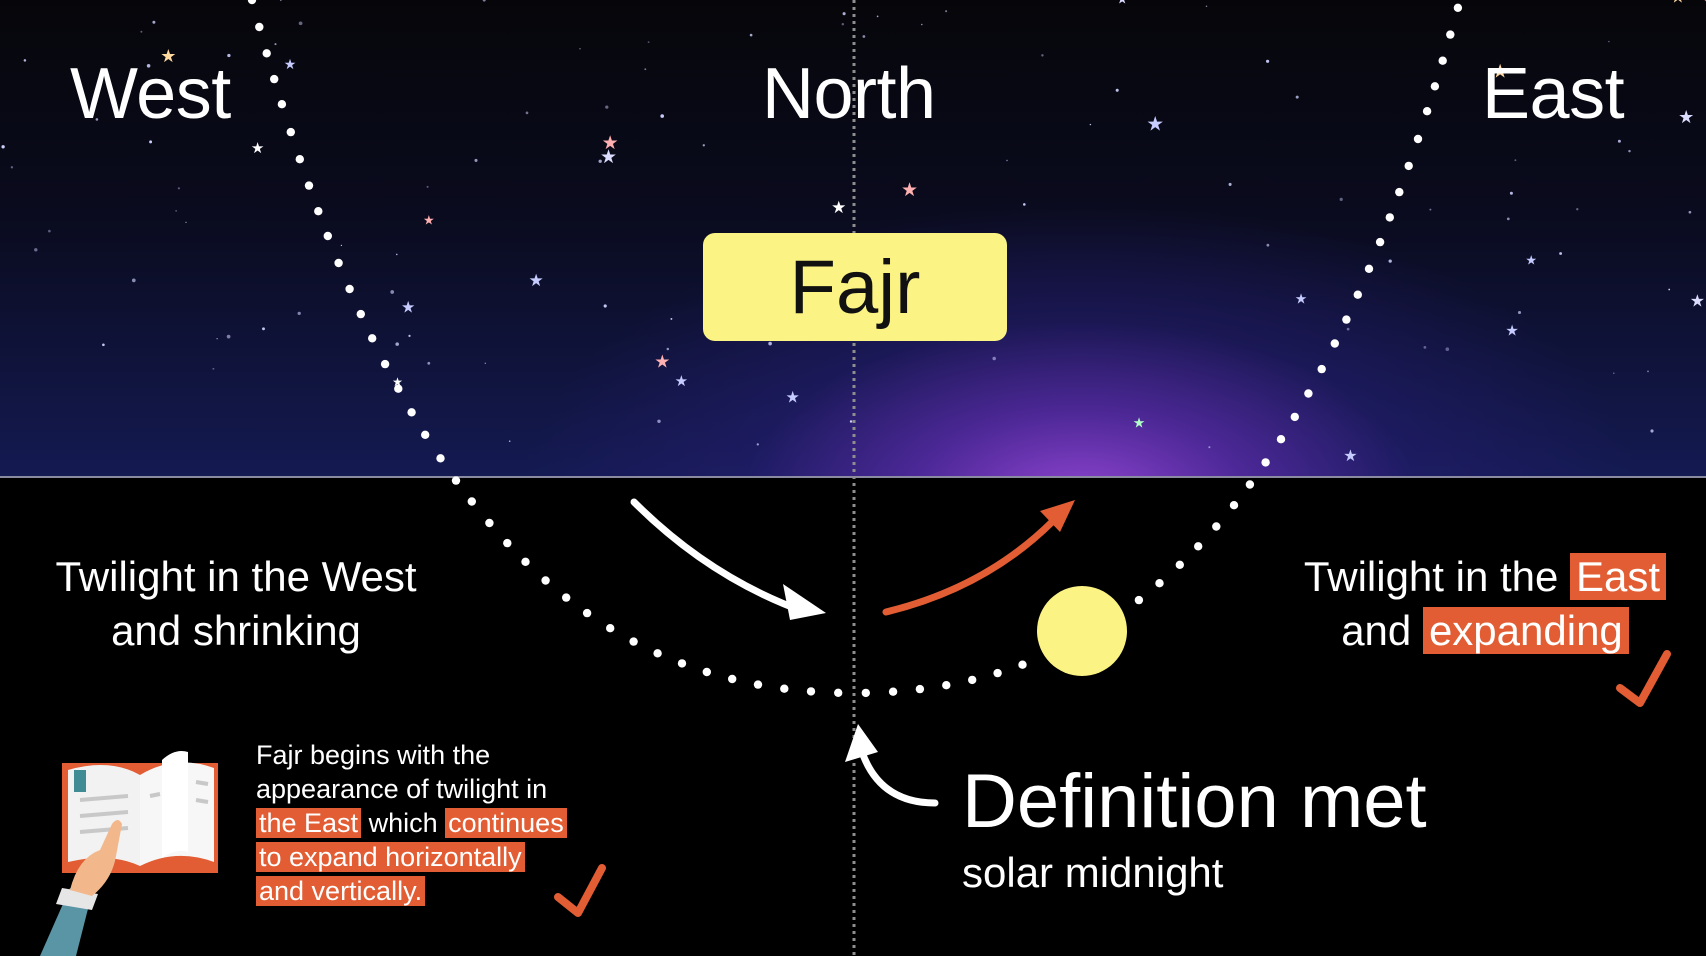 This screenshot has width=1706, height=956. Describe the element at coordinates (1618, 576) in the screenshot. I see `east-note-highlight-east: East` at that location.